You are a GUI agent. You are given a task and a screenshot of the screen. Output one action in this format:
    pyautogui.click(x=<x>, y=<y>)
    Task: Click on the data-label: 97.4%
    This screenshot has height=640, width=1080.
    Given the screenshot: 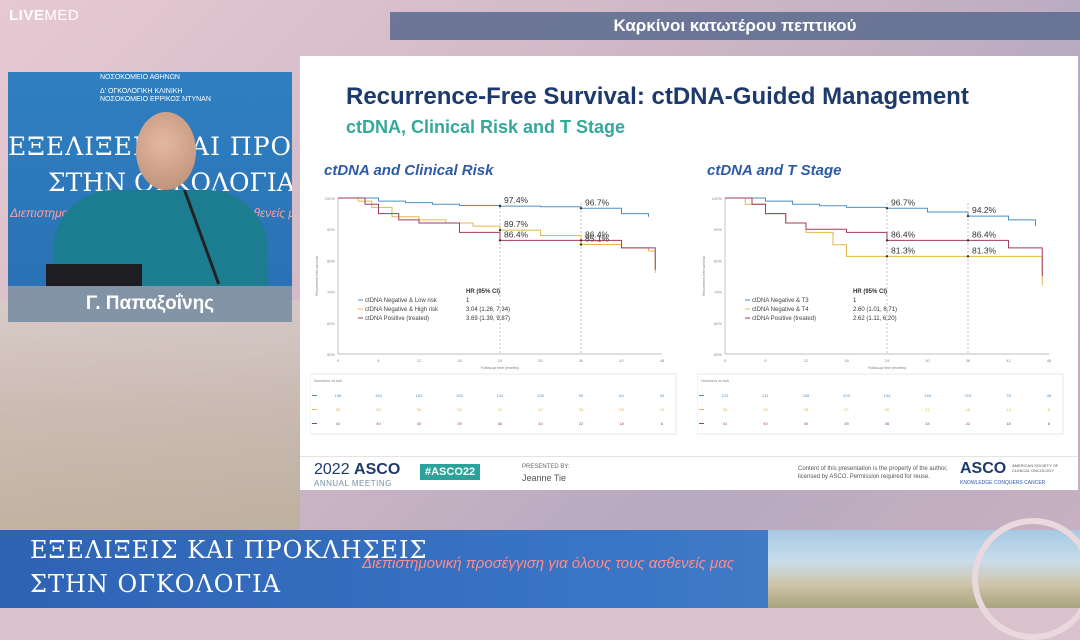 What is the action you would take?
    pyautogui.click(x=516, y=200)
    